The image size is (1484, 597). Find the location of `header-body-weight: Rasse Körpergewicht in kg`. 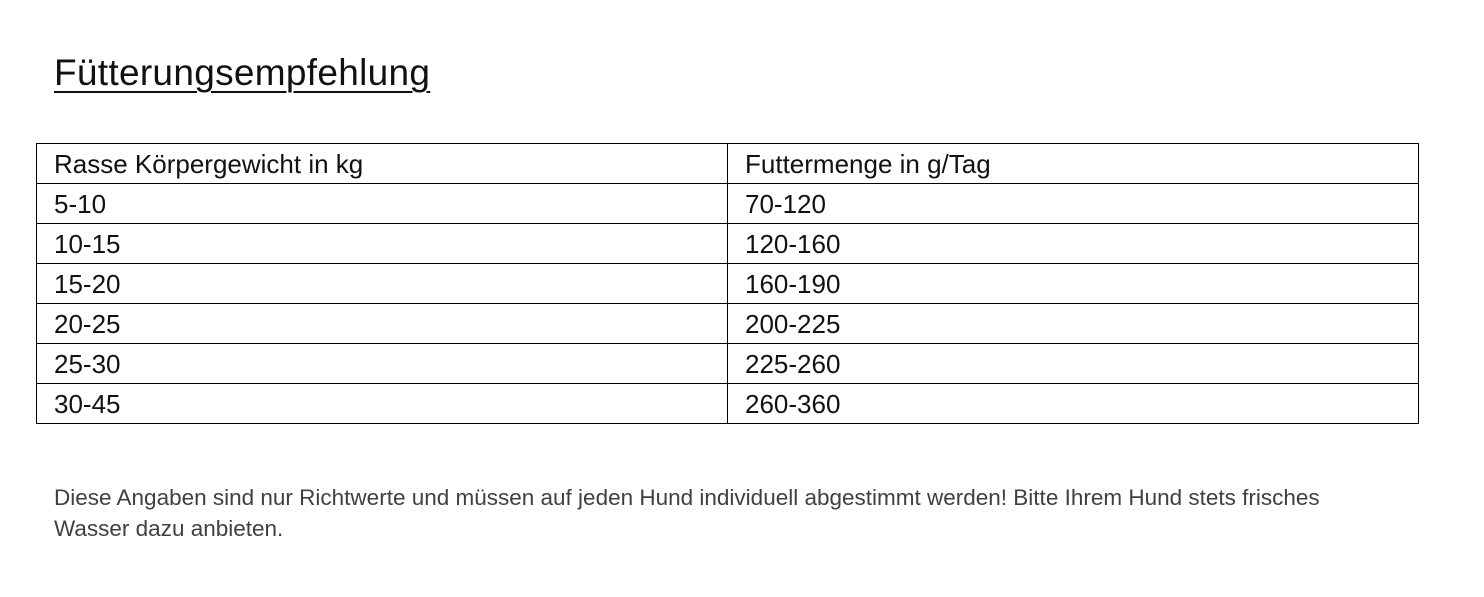

header-body-weight: Rasse Körpergewicht in kg is located at coordinates (382, 163).